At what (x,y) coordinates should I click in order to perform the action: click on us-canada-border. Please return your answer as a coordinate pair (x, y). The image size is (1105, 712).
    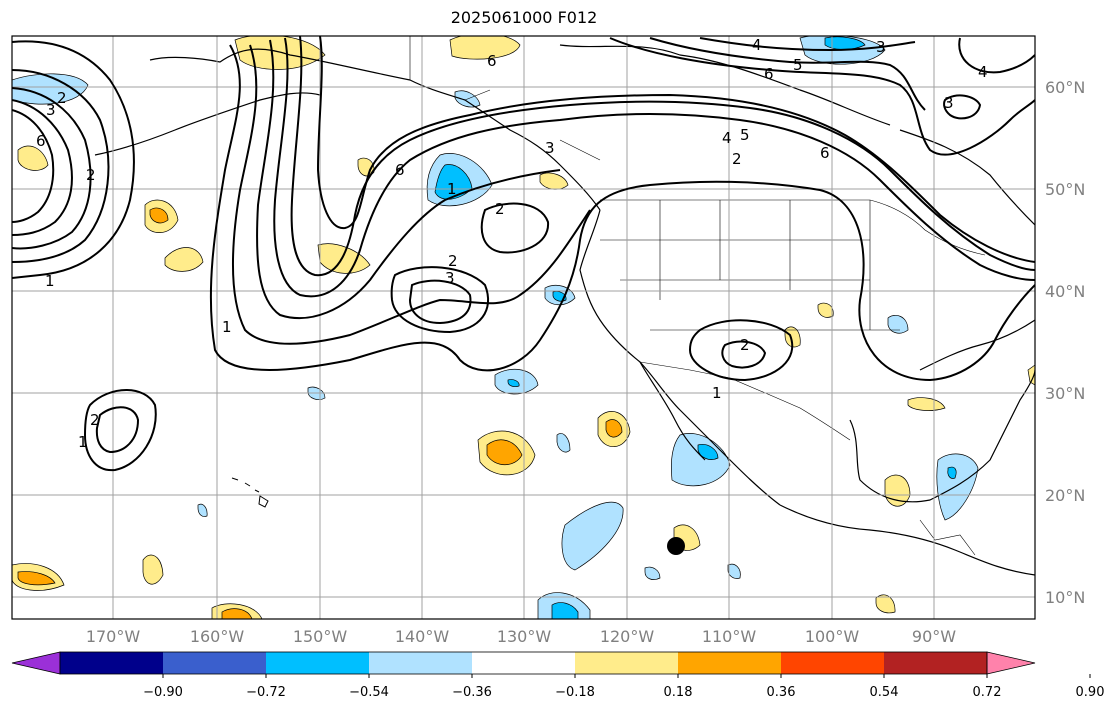
    Looking at the image, I should click on (793, 227).